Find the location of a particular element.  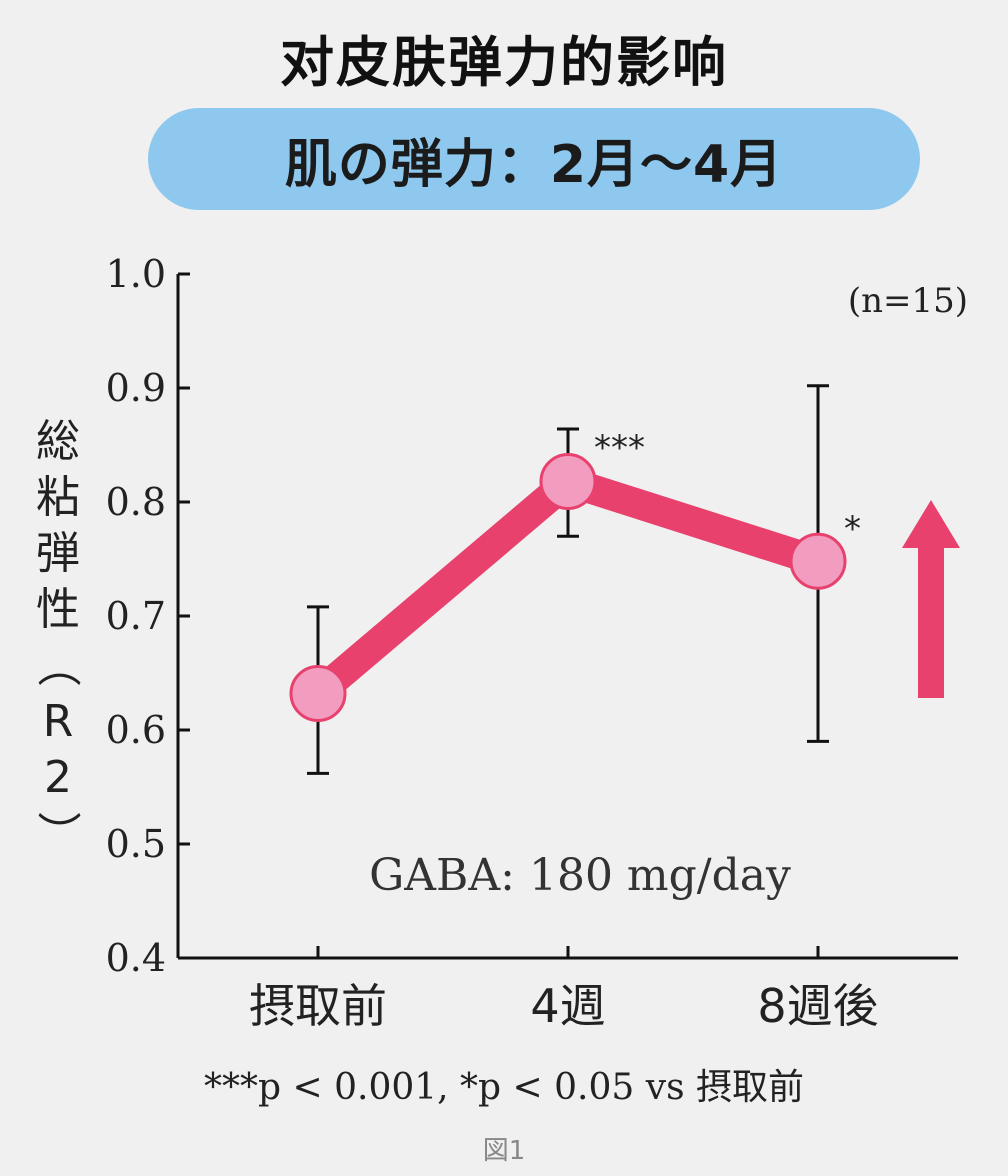

y-axis-label-char: 2 is located at coordinates (58, 777).